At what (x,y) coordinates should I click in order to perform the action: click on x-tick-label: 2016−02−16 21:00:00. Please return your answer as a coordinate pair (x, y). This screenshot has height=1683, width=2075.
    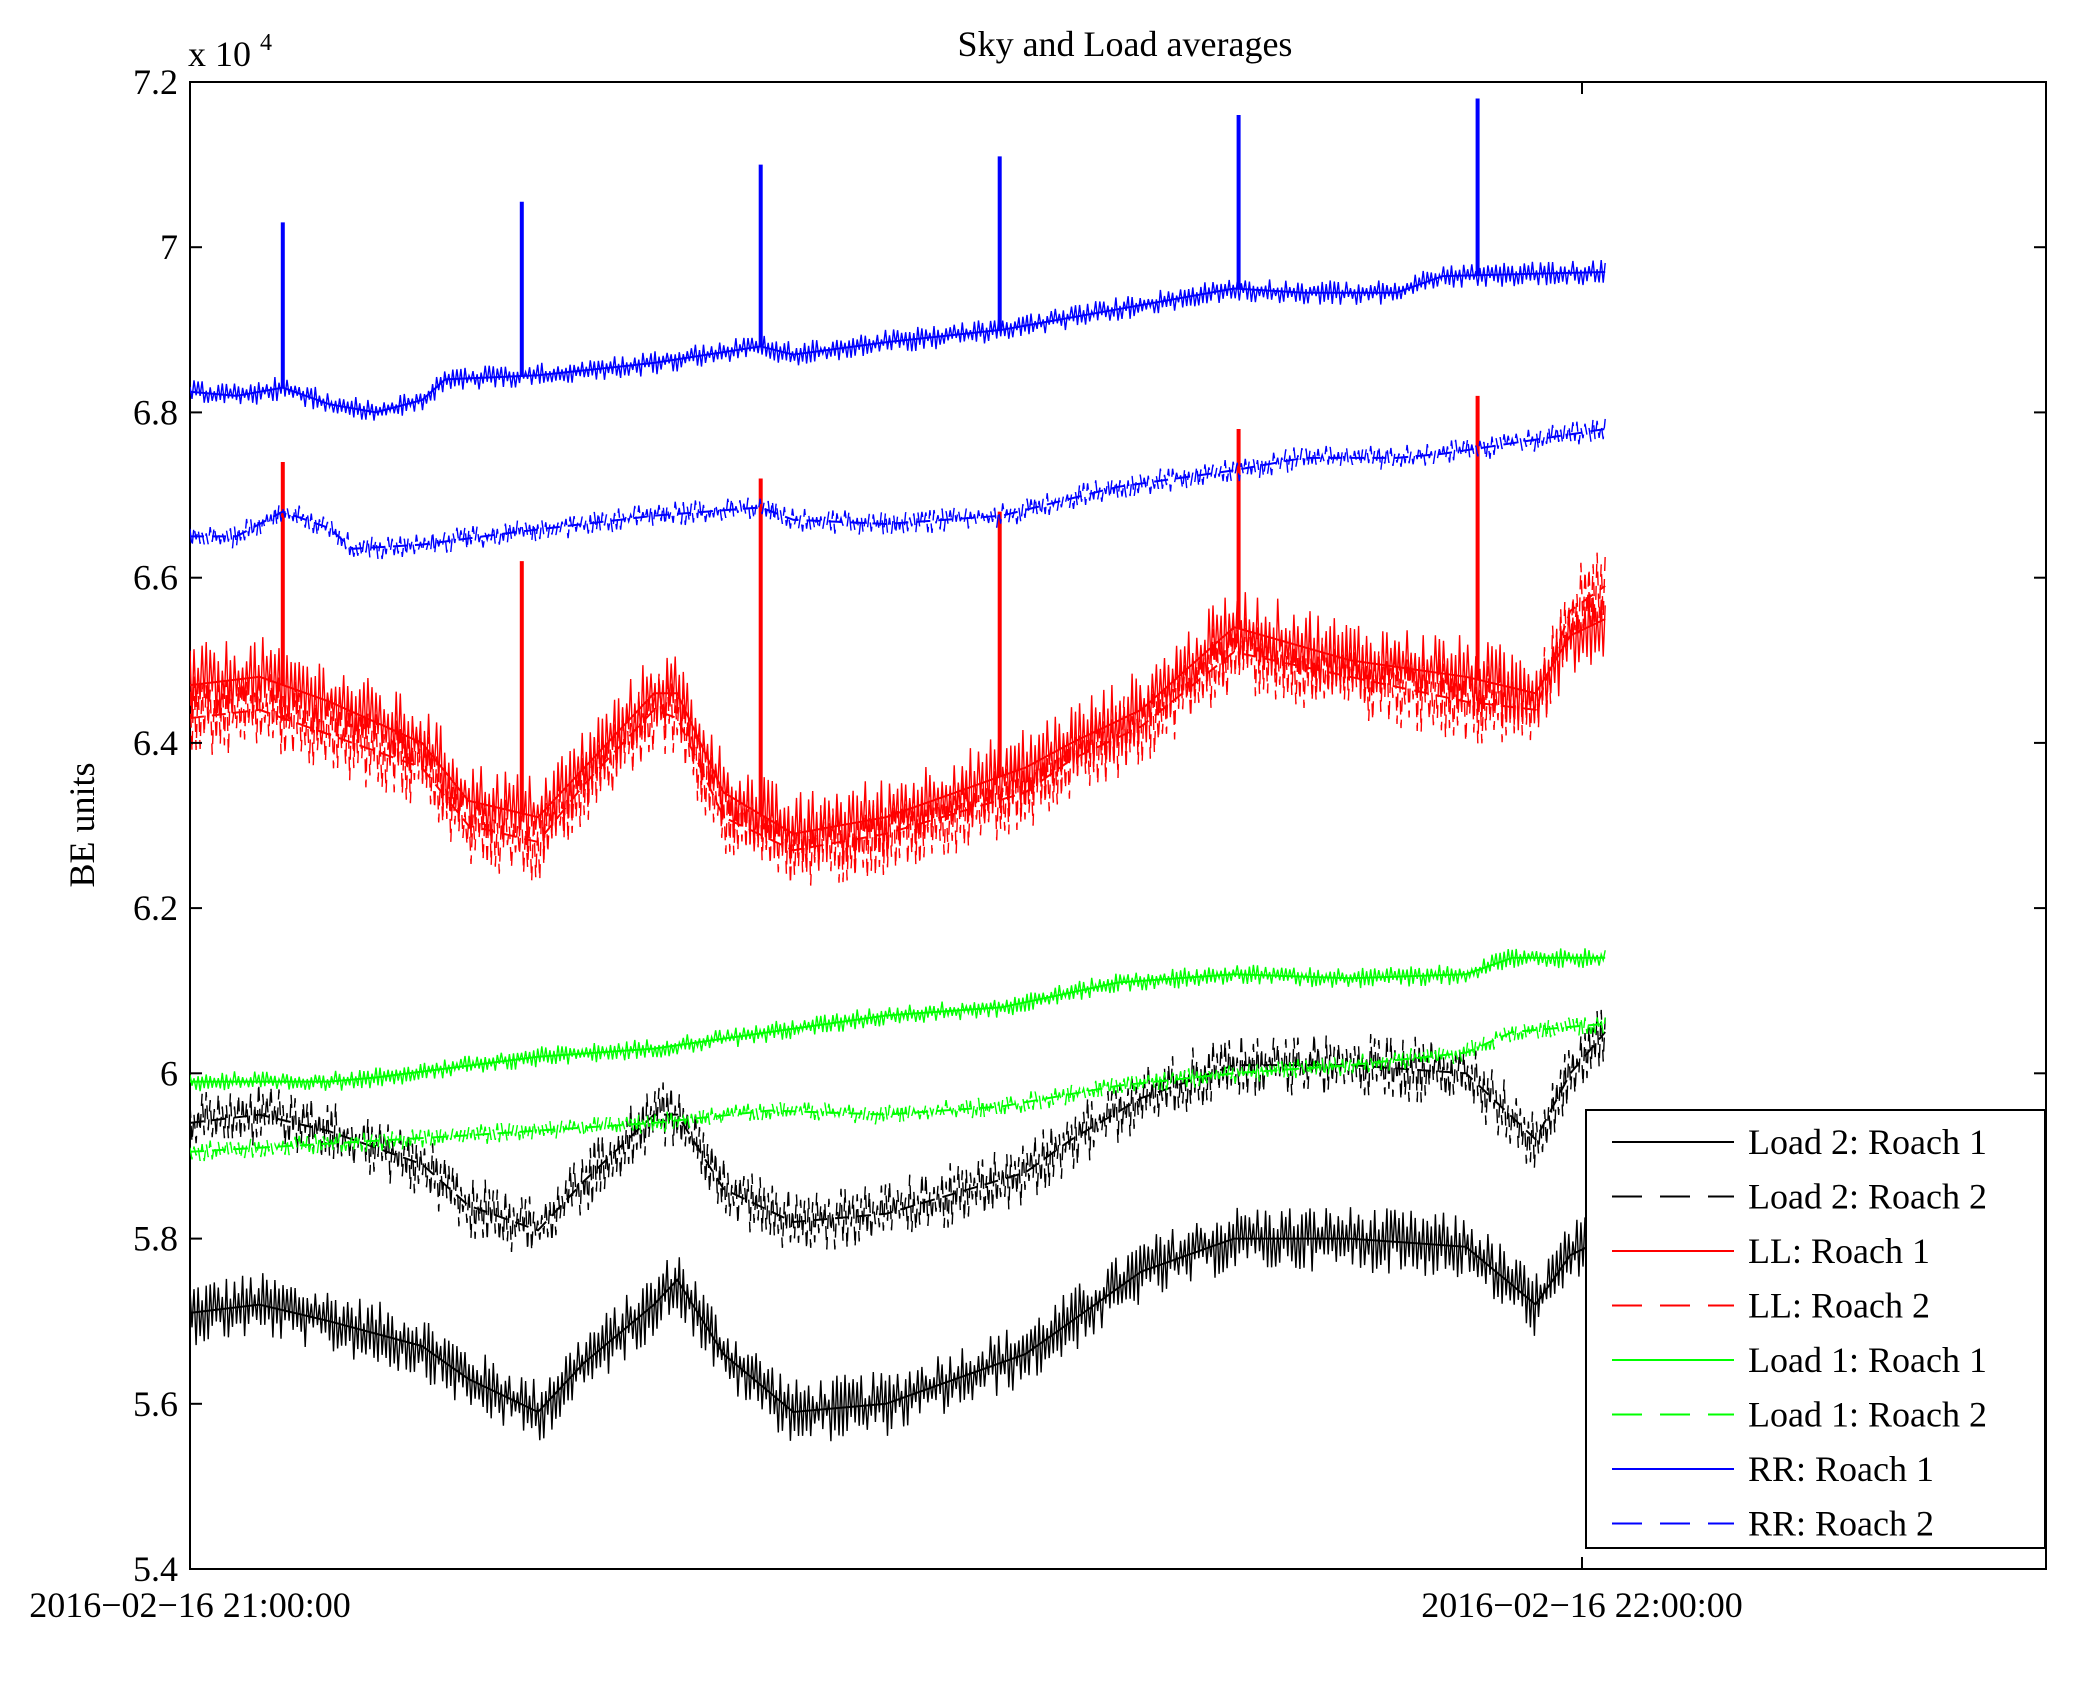
    Looking at the image, I should click on (190, 1605).